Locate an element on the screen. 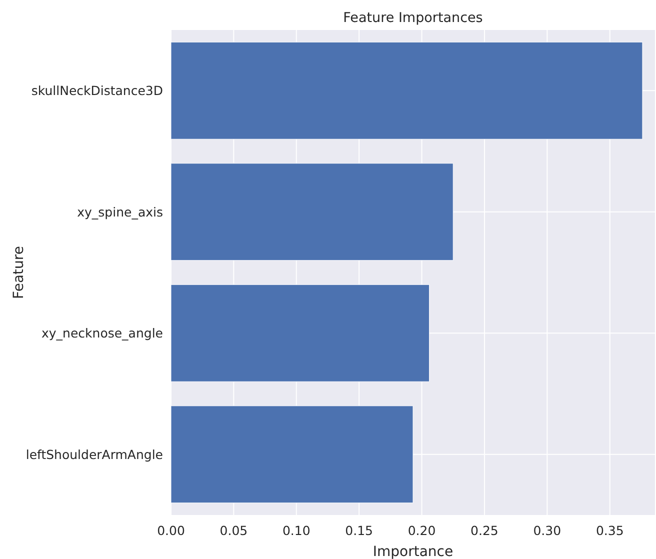  x-tick-label: 0.30 is located at coordinates (547, 530).